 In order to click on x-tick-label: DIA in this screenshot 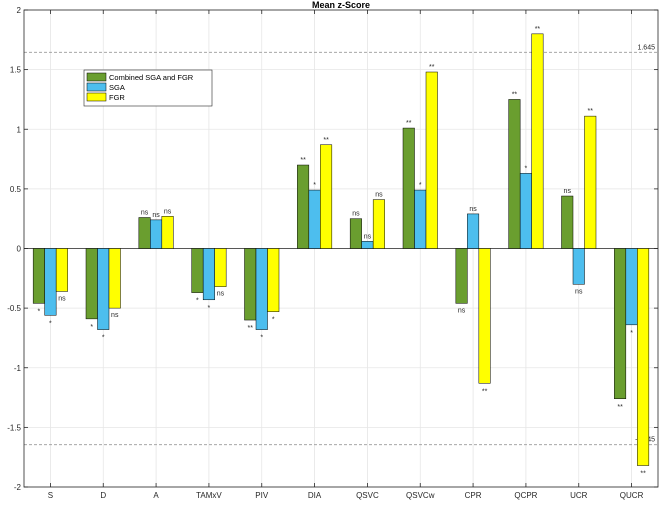, I will do `click(315, 495)`.